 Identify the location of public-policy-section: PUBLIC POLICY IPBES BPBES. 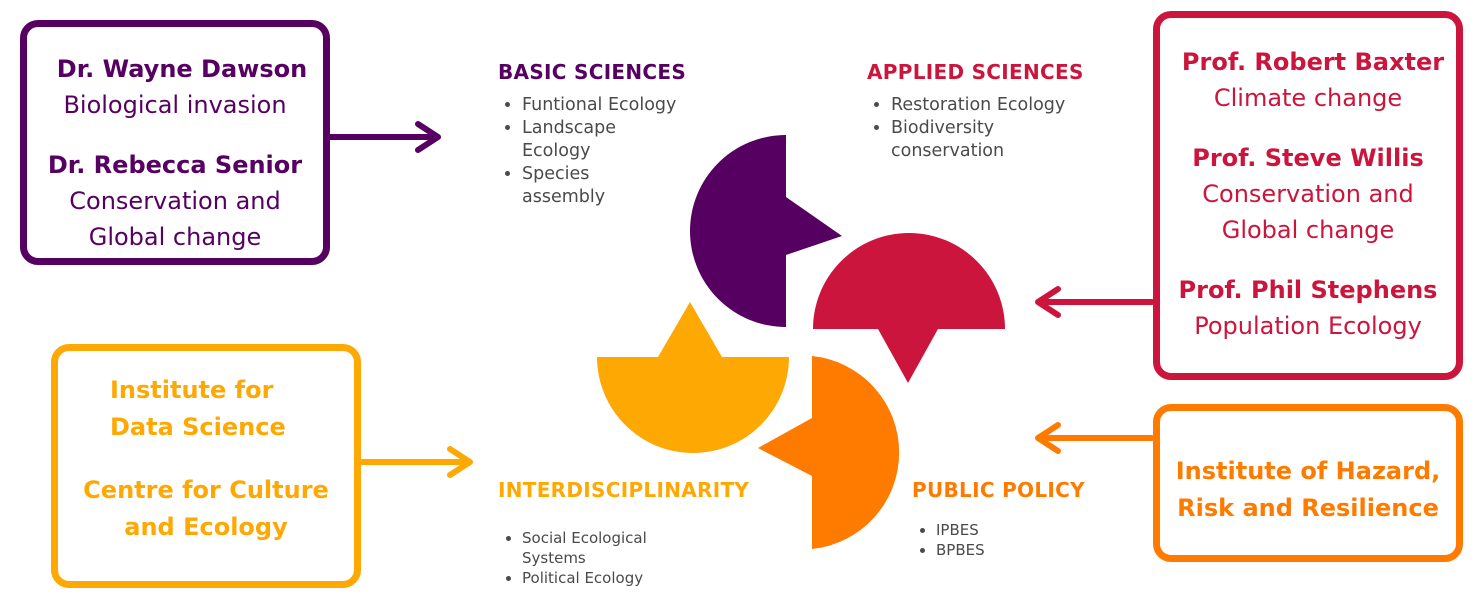
(1022, 519).